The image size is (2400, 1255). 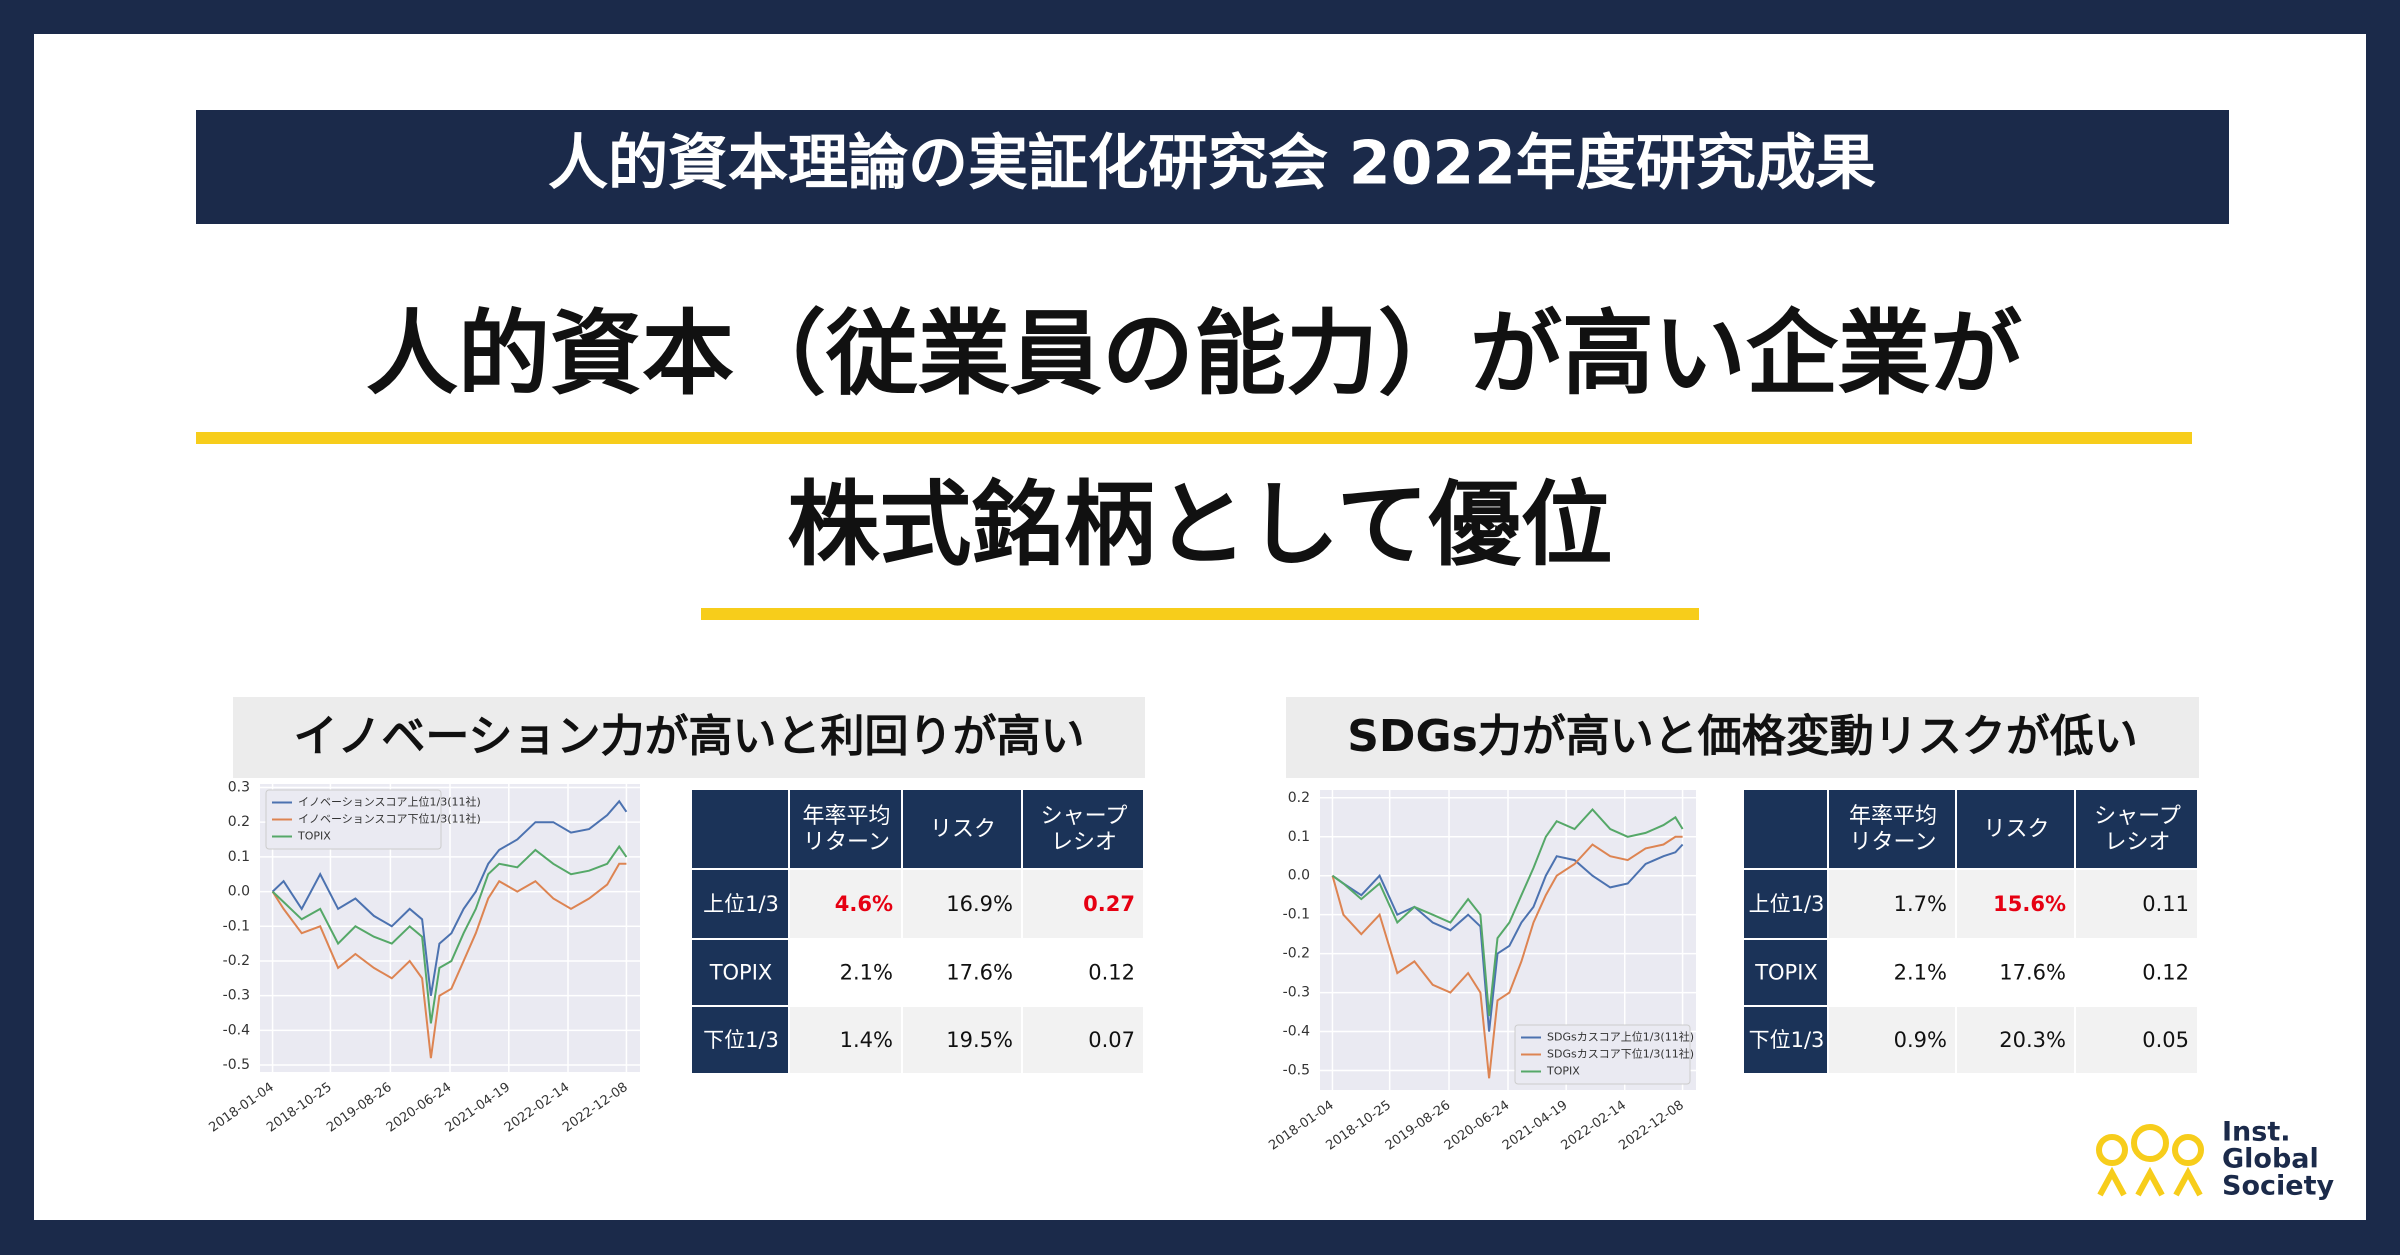 What do you see at coordinates (2165, 1040) in the screenshot?
I see `cell-value: 0.05` at bounding box center [2165, 1040].